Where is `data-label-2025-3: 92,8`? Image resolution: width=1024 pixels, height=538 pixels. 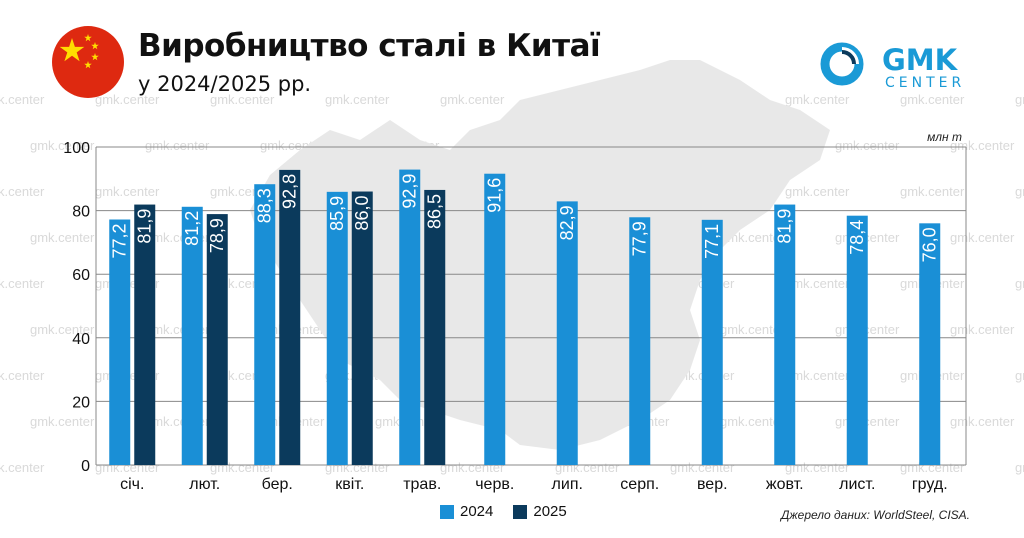 data-label-2025-3: 92,8 is located at coordinates (290, 191).